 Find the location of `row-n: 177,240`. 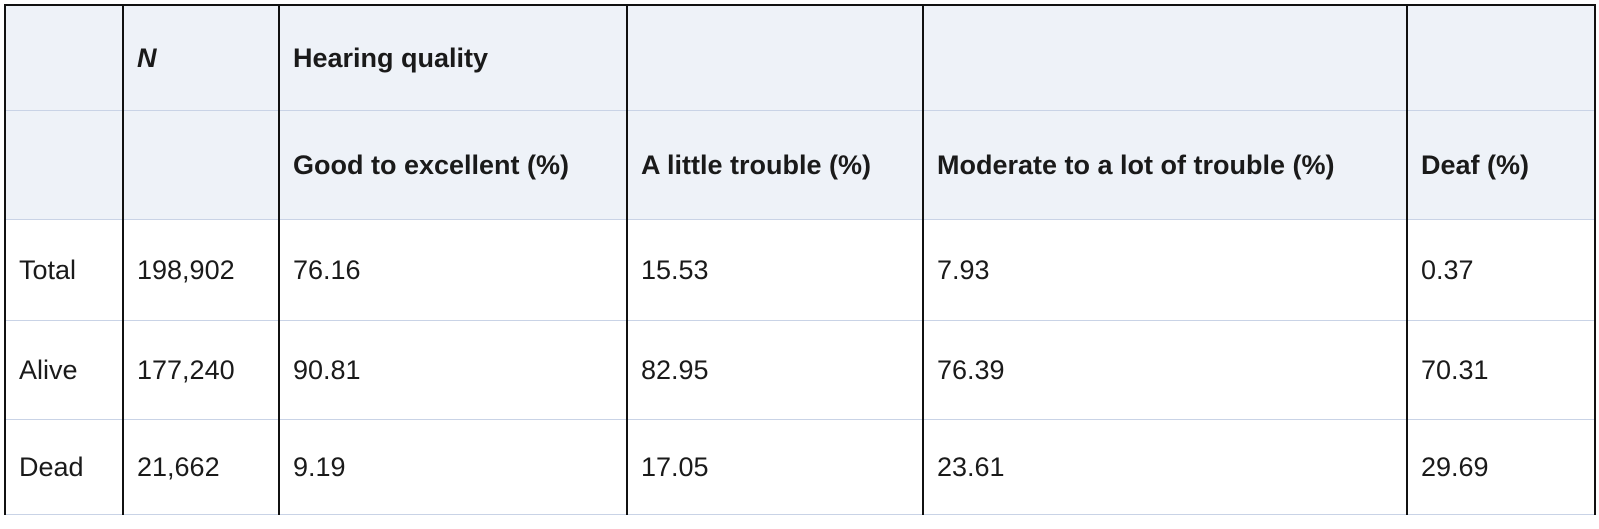

row-n: 177,240 is located at coordinates (200, 370).